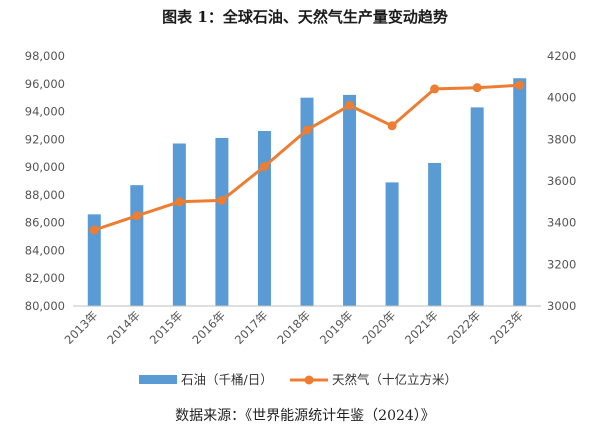 This screenshot has width=611, height=435. Describe the element at coordinates (45, 223) in the screenshot. I see `left-tick-label: 86,000` at that location.